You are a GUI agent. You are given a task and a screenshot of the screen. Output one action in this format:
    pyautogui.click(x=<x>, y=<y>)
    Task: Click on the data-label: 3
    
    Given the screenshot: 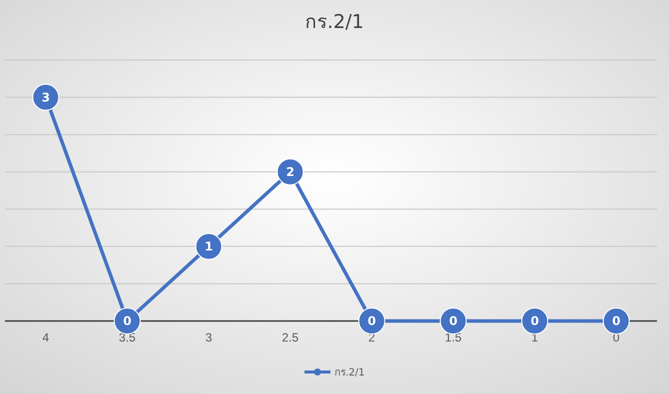 What is the action you would take?
    pyautogui.click(x=46, y=97)
    